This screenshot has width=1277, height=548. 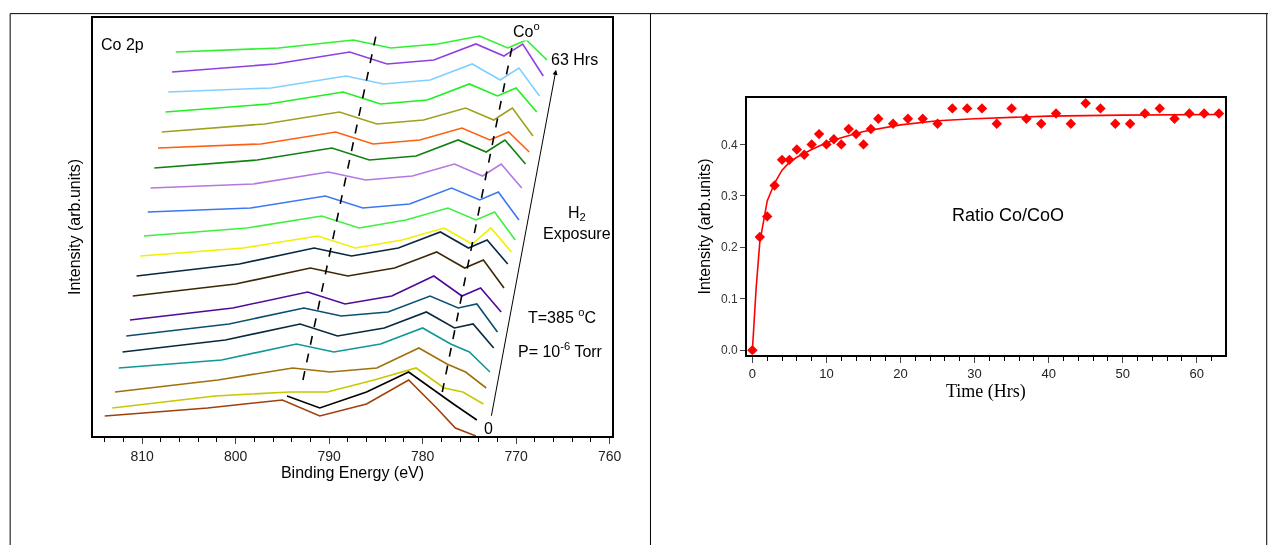 What do you see at coordinates (352, 472) in the screenshot?
I see `x-axis-title: Binding Energy (eV)` at bounding box center [352, 472].